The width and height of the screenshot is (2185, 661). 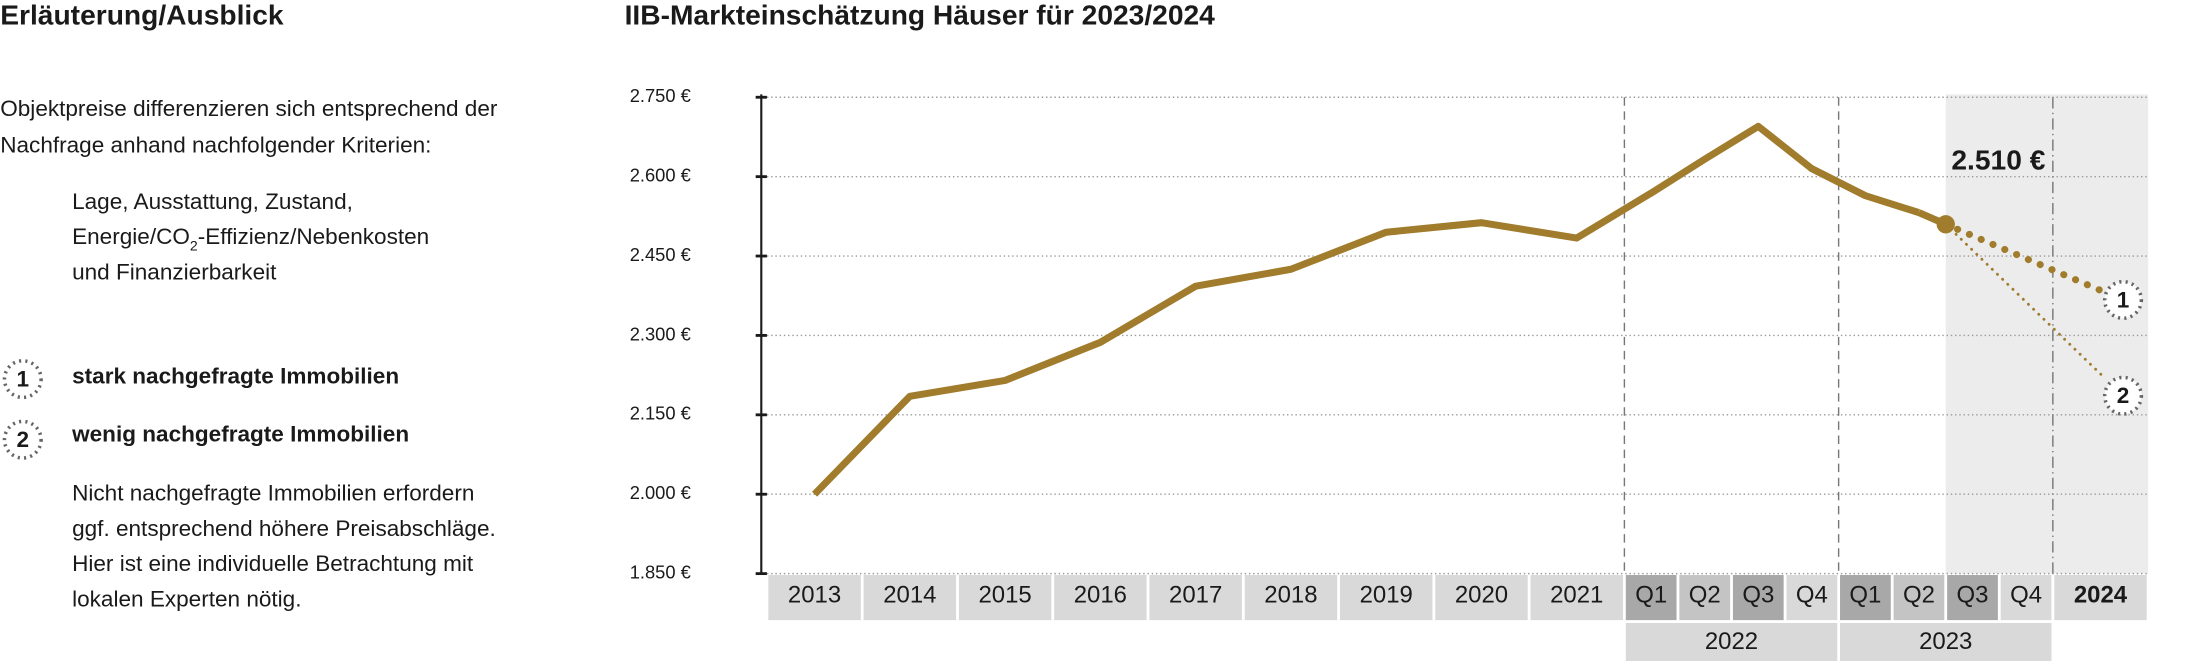 I want to click on y-tick-label: 1.850 €, so click(x=660, y=571).